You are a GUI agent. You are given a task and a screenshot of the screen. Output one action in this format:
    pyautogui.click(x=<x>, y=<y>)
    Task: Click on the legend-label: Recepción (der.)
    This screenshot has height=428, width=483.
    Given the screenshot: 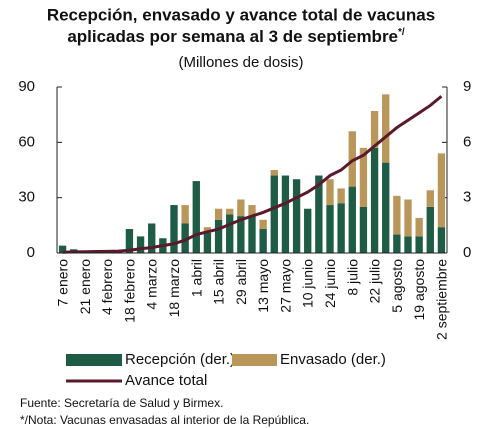 What is the action you would take?
    pyautogui.click(x=180, y=359)
    